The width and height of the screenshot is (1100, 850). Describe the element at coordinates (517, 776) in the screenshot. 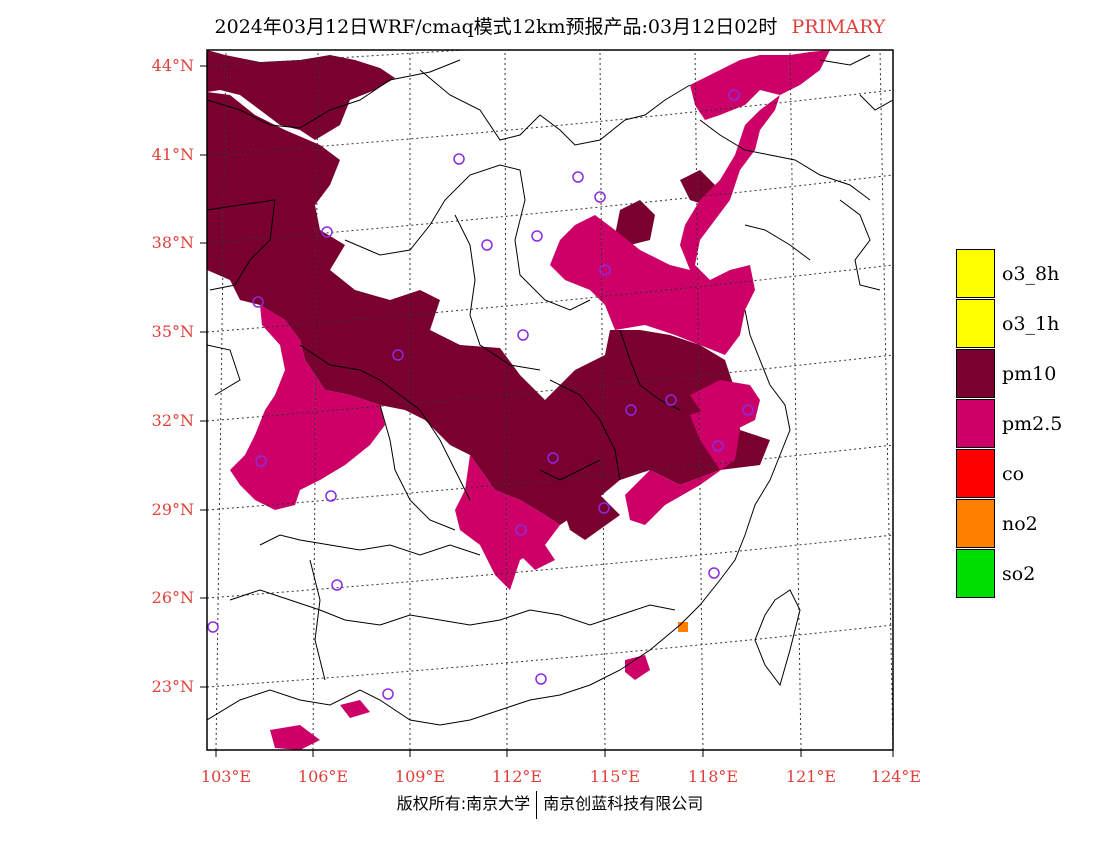

I see `lon-label-112: 112°E` at that location.